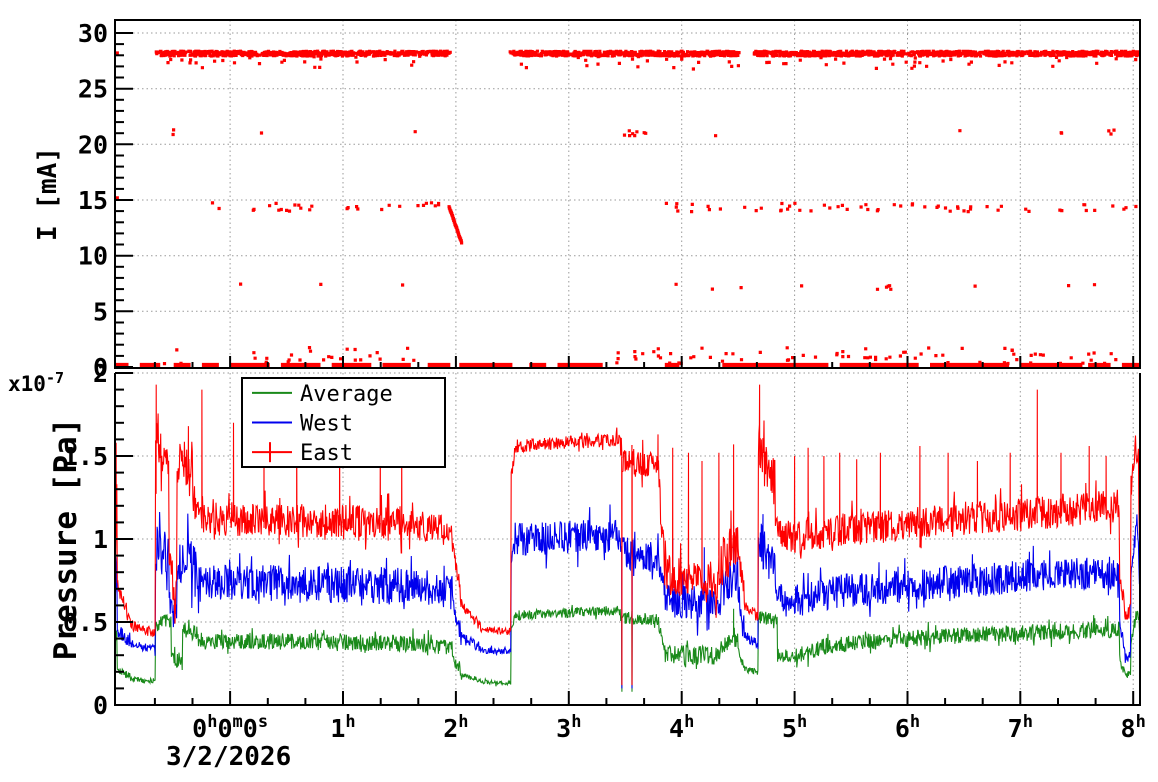  I want to click on pressure-y-tick-label: 0.5, so click(85, 622).